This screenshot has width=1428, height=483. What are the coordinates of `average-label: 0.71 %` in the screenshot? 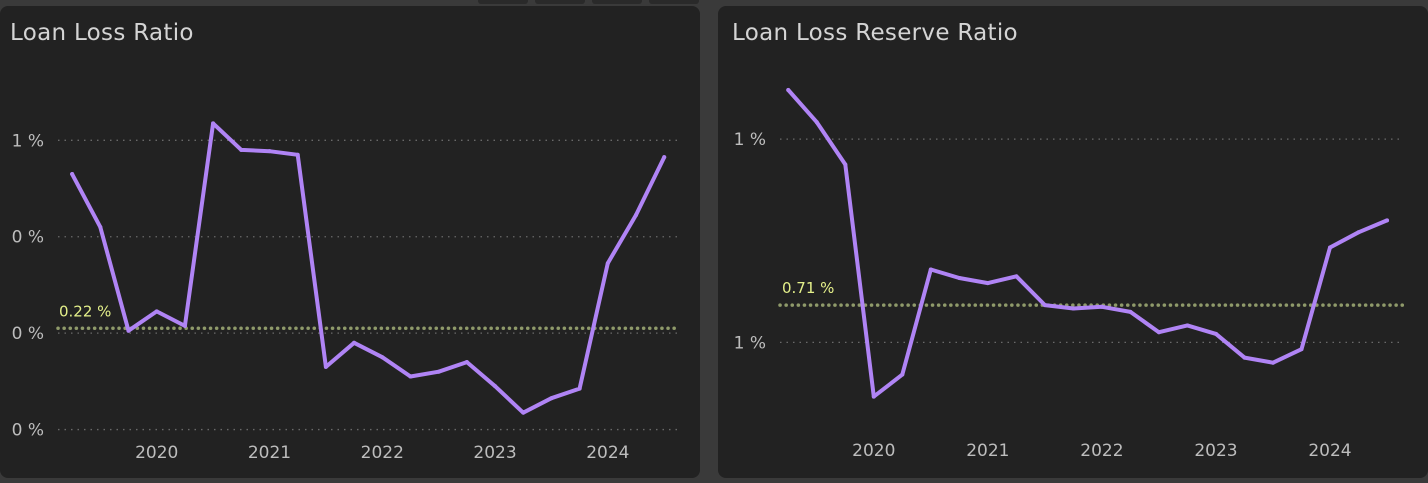 It's located at (808, 288).